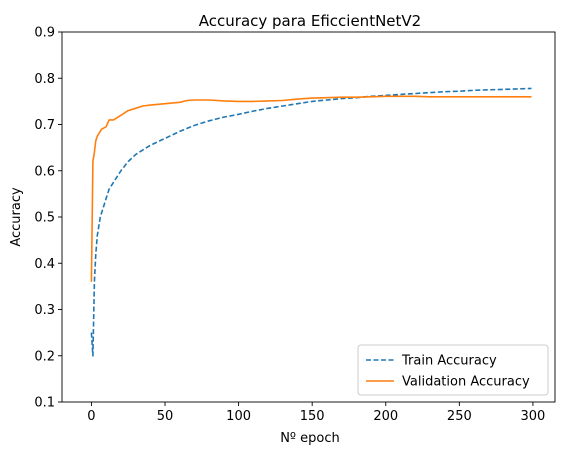 The height and width of the screenshot is (455, 567). Describe the element at coordinates (310, 21) in the screenshot. I see `chart-title: Accuracy para EficcientNetV2` at that location.